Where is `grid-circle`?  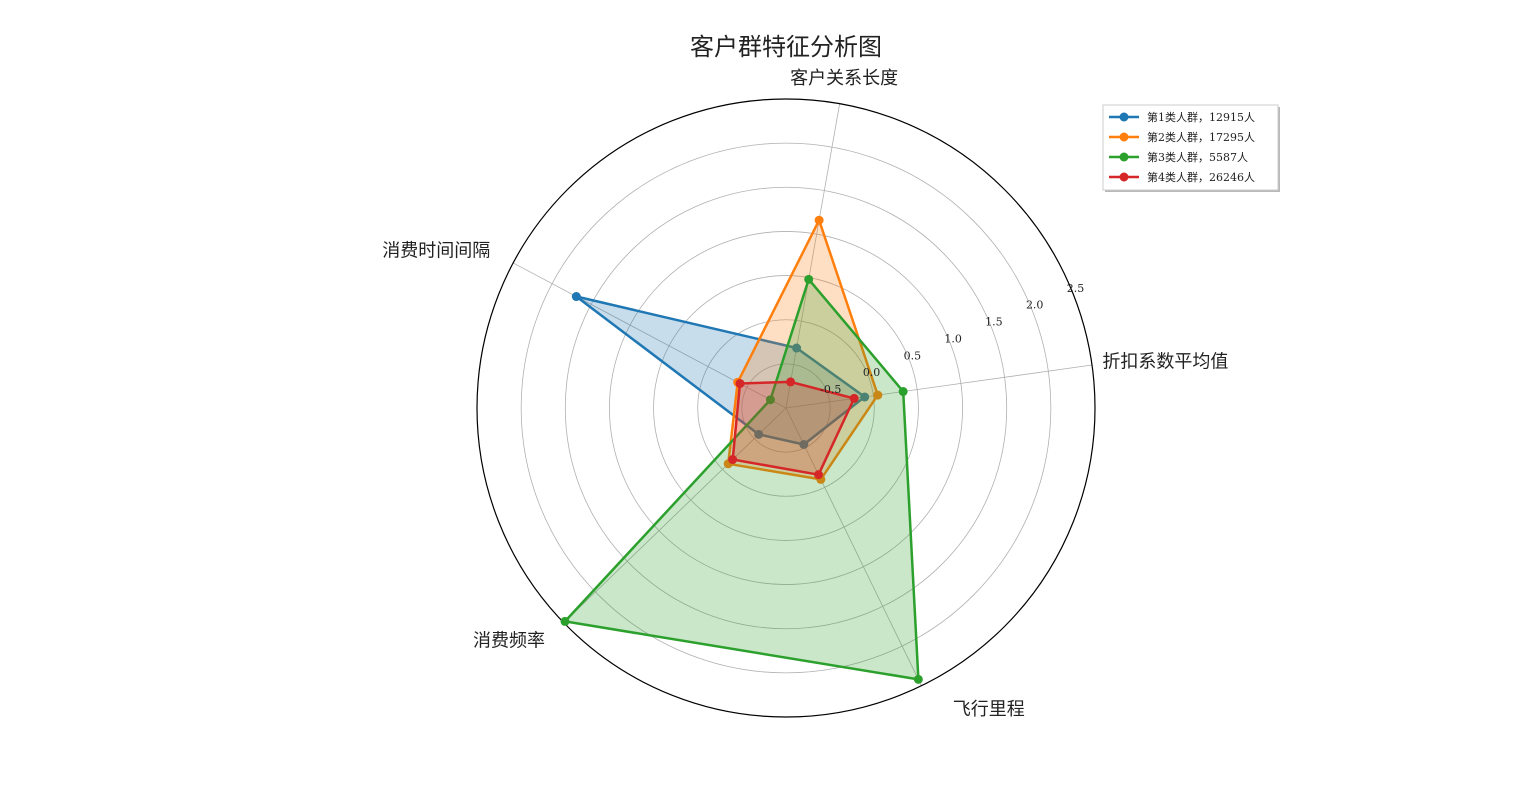 grid-circle is located at coordinates (786, 408).